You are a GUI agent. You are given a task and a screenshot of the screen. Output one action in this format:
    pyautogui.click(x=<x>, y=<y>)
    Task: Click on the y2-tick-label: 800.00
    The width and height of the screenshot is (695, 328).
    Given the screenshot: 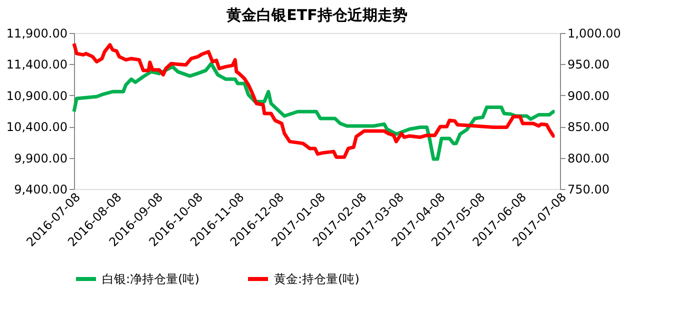 What is the action you would take?
    pyautogui.click(x=589, y=158)
    